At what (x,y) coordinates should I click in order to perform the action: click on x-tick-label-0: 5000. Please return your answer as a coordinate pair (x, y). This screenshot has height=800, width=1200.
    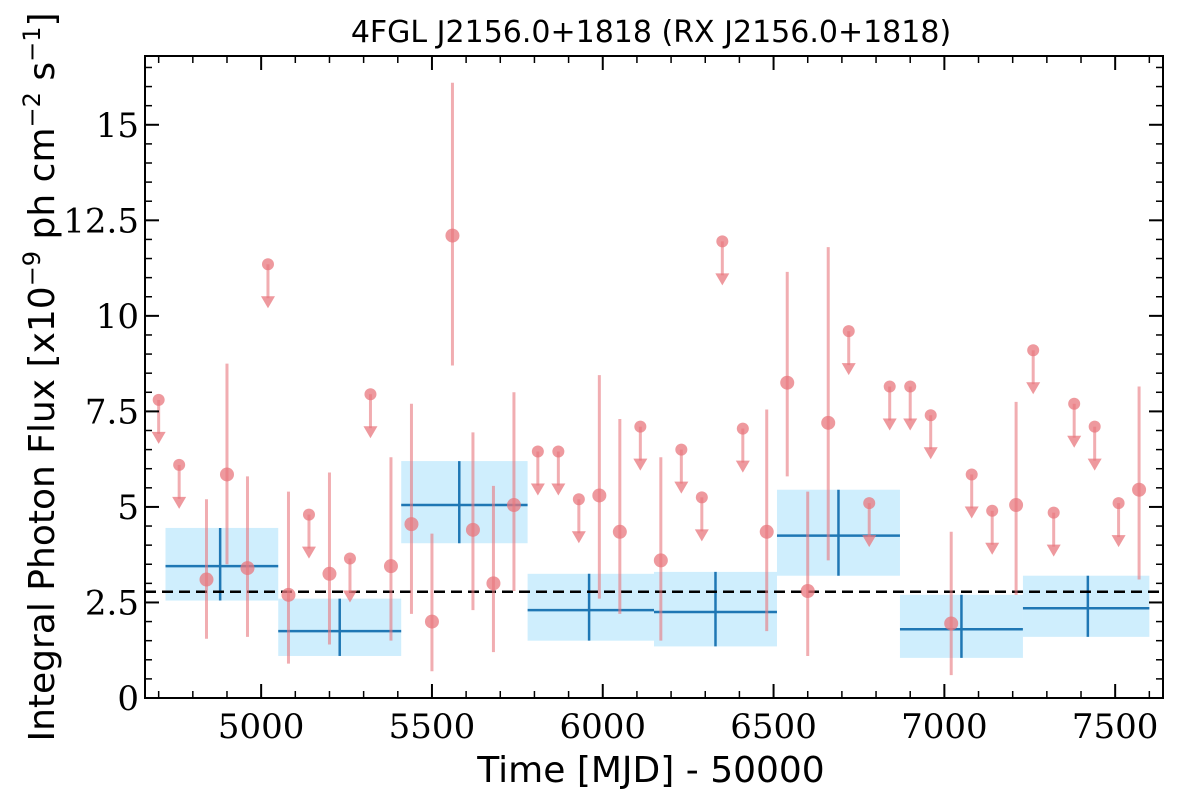
    Looking at the image, I should click on (261, 727).